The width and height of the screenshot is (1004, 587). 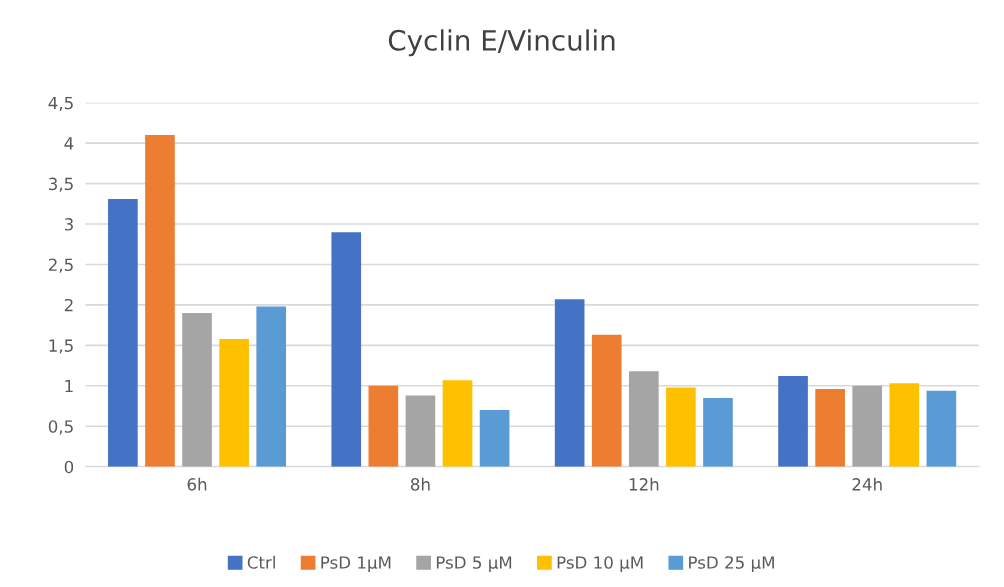 I want to click on y-tick-label: 1,5, so click(x=61, y=346).